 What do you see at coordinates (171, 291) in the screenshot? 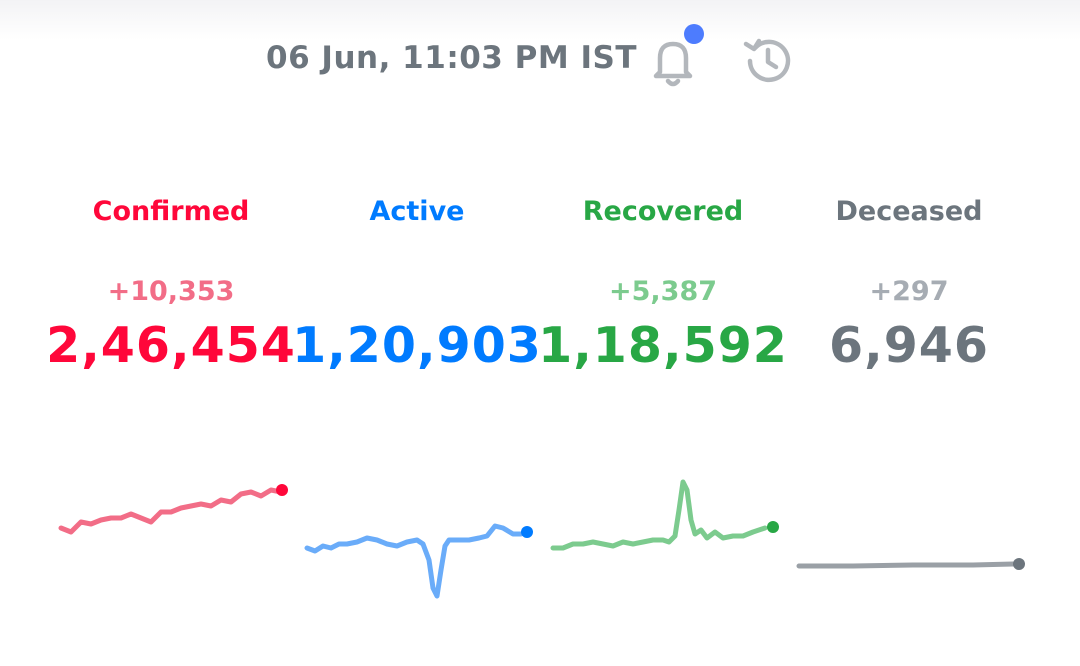
I see `stat-delta: +10,353` at bounding box center [171, 291].